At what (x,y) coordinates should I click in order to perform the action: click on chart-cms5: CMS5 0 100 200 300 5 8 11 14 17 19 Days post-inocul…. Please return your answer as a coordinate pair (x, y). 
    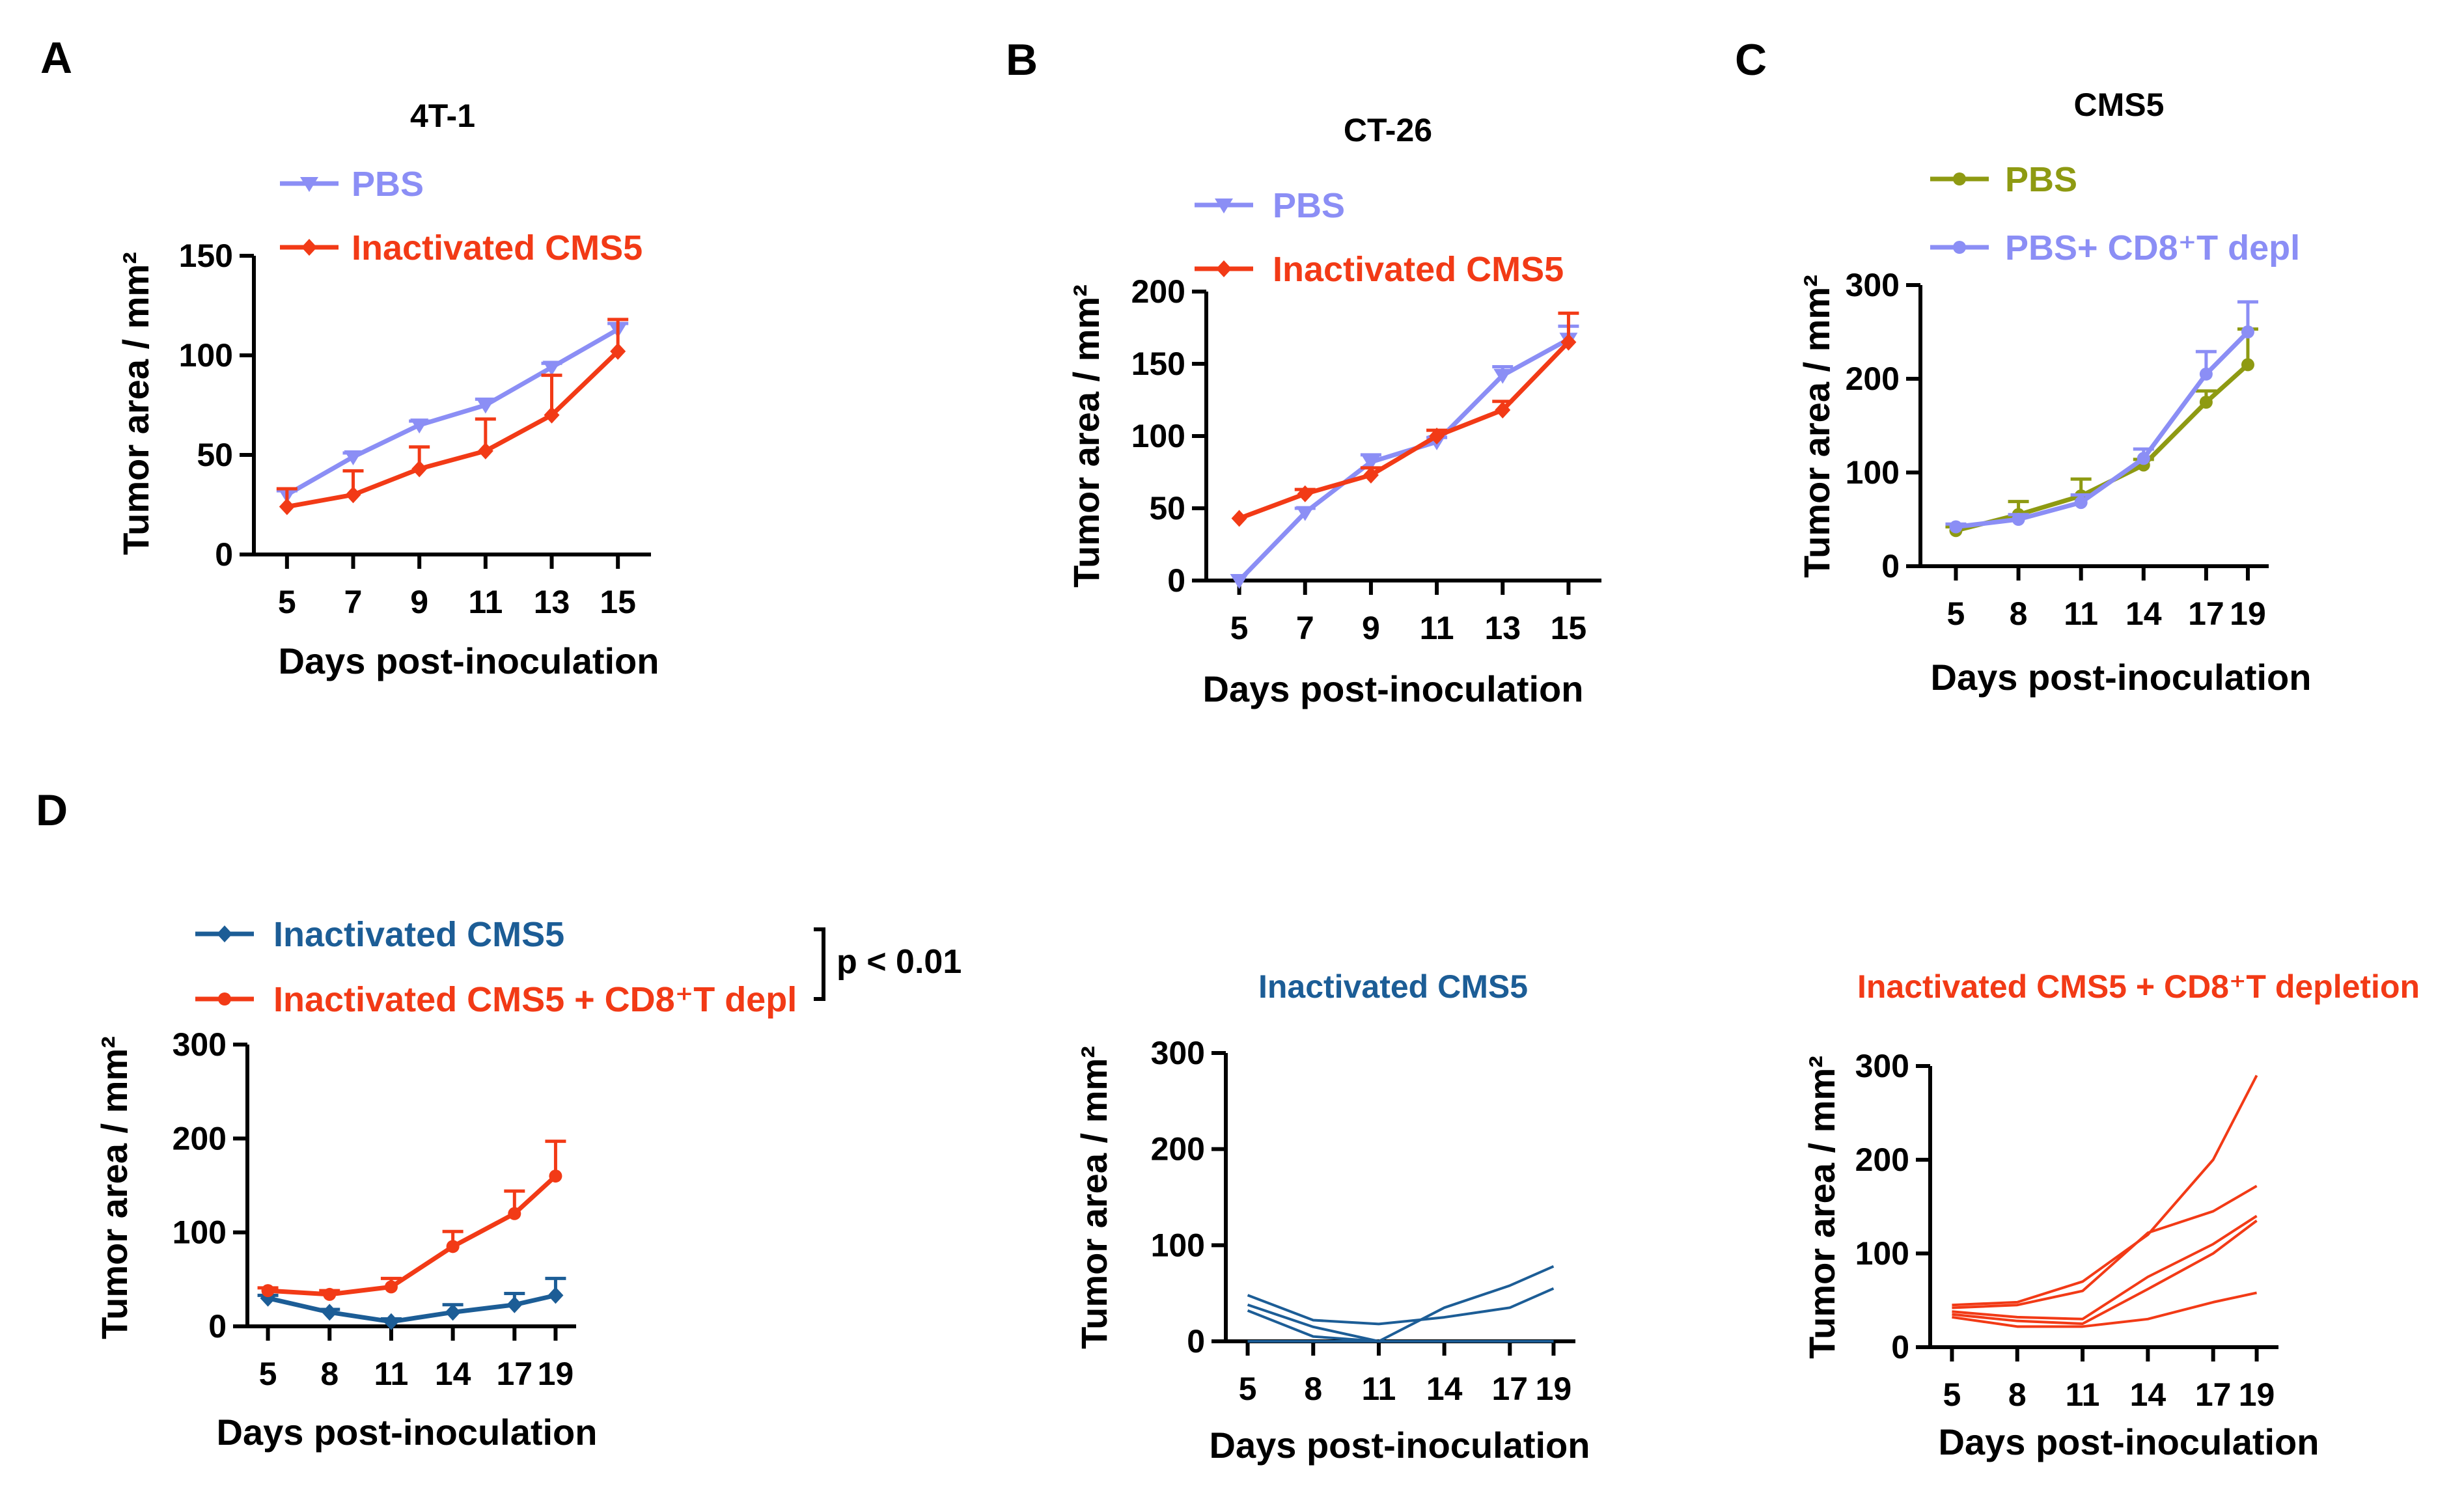
    Looking at the image, I should click on (2053, 392).